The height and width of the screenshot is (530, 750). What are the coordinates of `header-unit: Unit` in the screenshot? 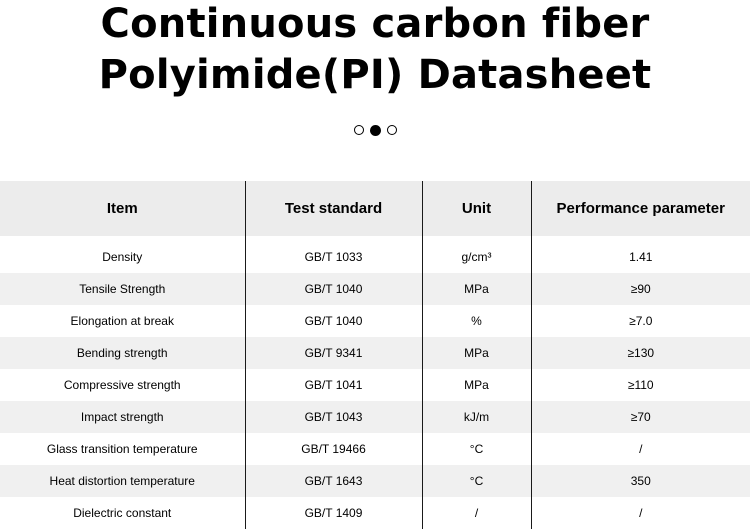 It's located at (476, 208).